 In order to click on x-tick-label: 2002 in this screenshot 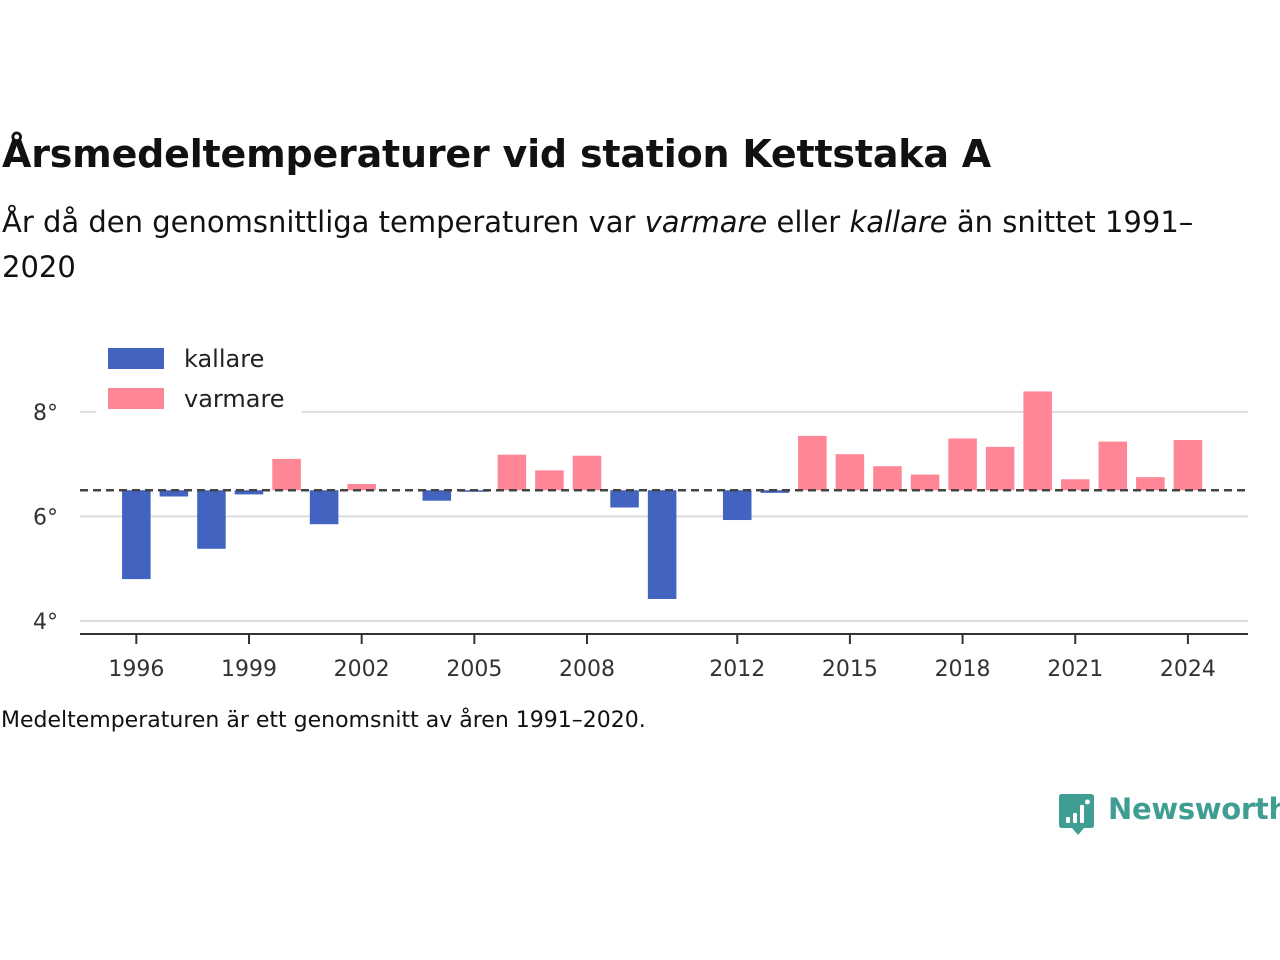, I will do `click(362, 669)`.